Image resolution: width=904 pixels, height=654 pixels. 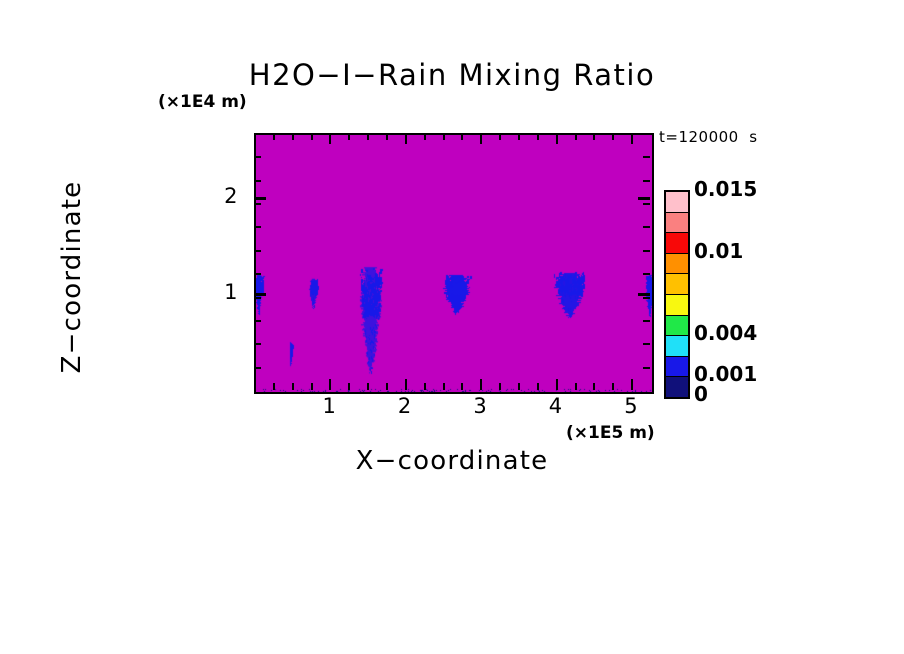 What do you see at coordinates (329, 406) in the screenshot?
I see `x-tick-label: 1` at bounding box center [329, 406].